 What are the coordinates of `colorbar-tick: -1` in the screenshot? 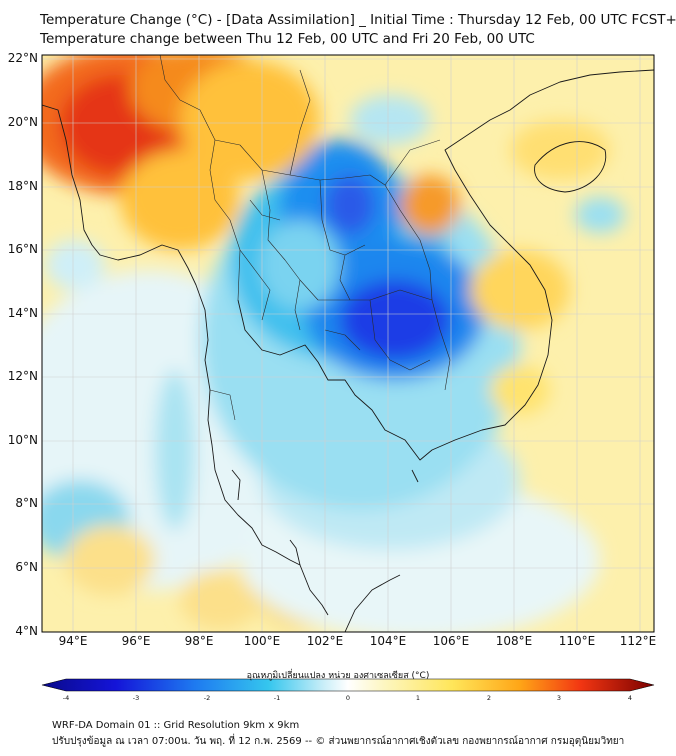 It's located at (277, 698).